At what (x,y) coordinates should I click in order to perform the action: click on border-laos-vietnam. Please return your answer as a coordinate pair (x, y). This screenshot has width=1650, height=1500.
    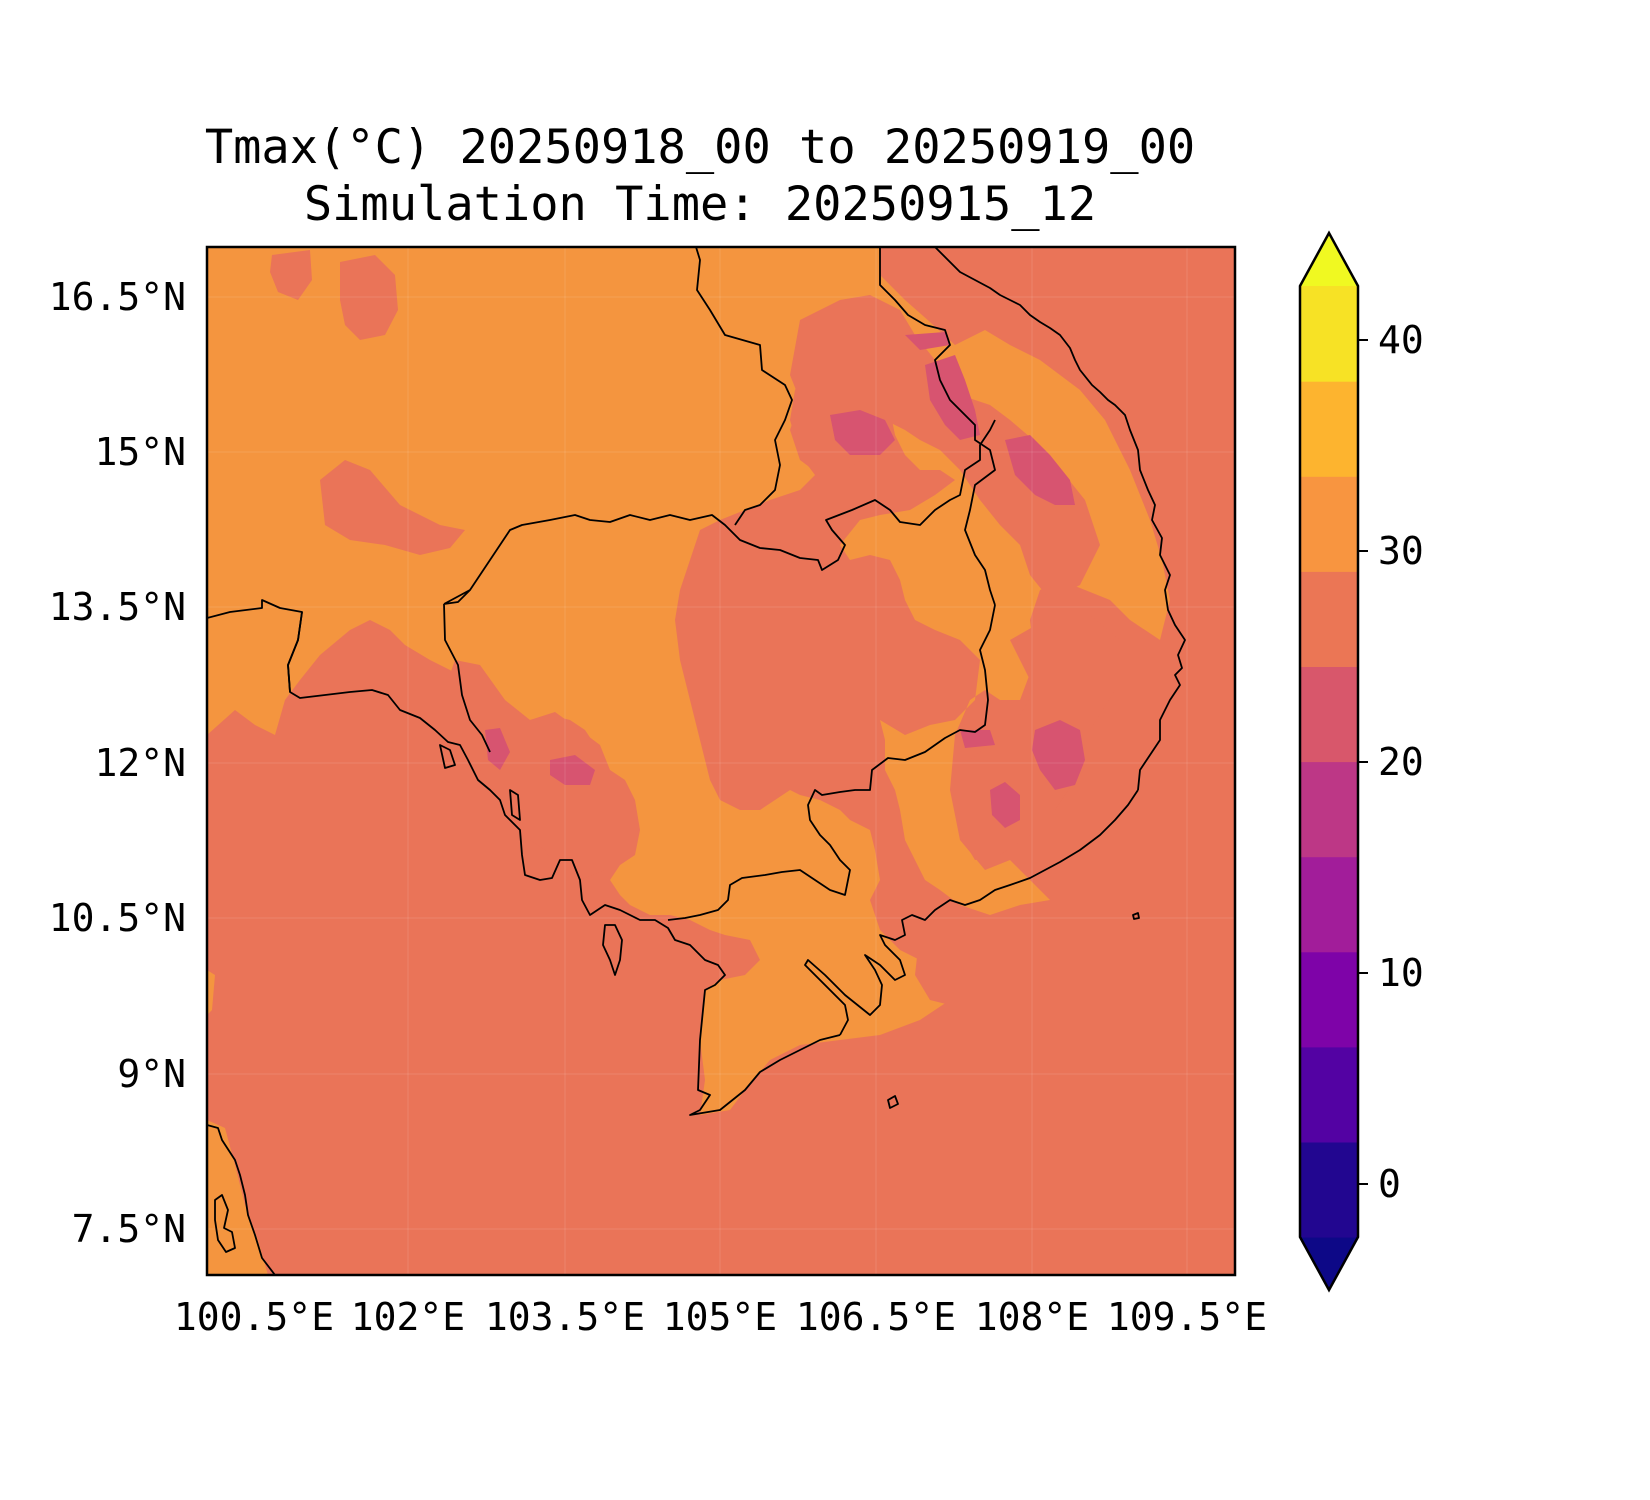
    Looking at the image, I should click on (937, 426).